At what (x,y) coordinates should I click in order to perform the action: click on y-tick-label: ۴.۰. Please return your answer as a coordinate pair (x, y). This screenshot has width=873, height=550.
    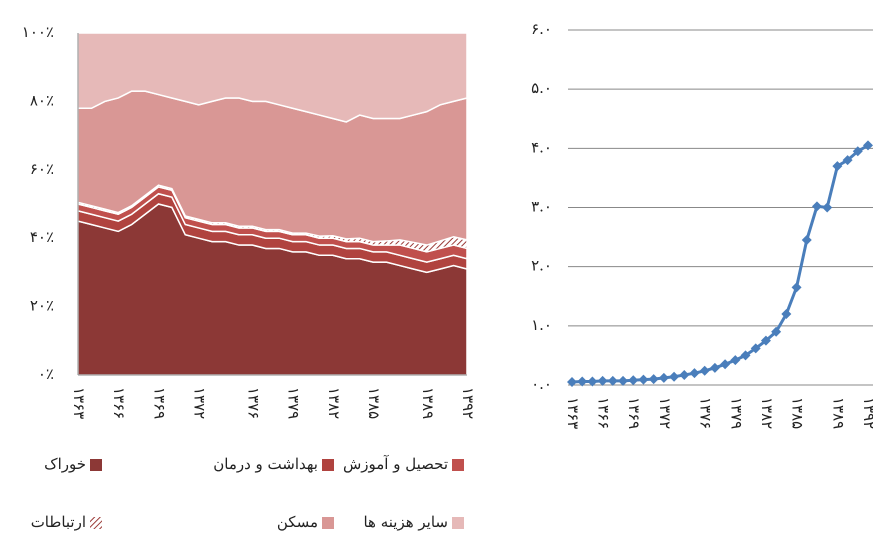
    Looking at the image, I should click on (541, 147).